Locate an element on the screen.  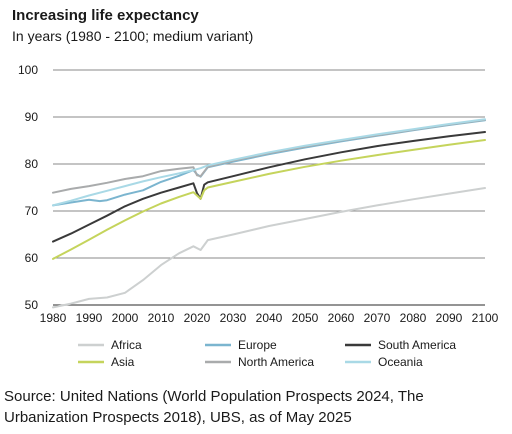
series-line-north-america is located at coordinates (269, 156).